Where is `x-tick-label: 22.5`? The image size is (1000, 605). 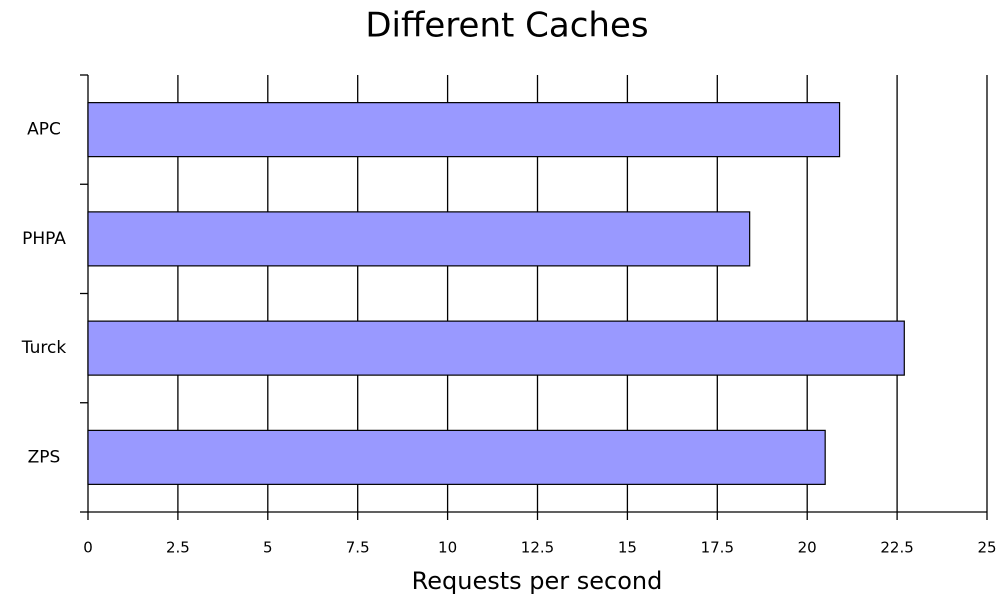 x-tick-label: 22.5 is located at coordinates (896, 548).